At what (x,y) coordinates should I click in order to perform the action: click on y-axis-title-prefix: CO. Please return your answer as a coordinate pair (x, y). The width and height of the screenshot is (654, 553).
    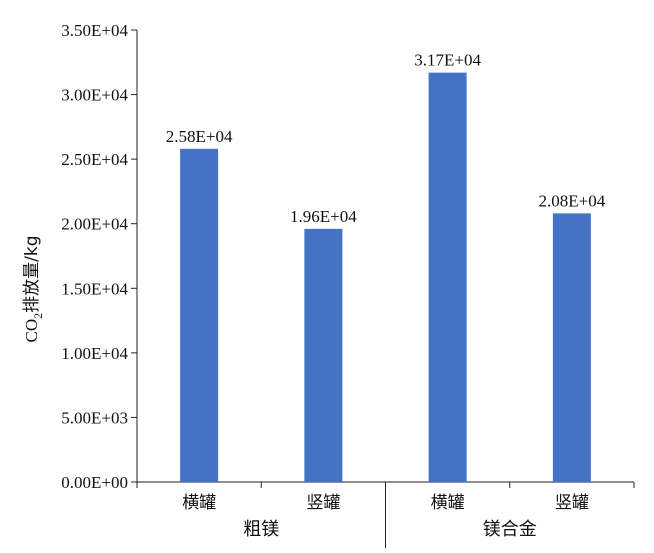
    Looking at the image, I should click on (31, 331).